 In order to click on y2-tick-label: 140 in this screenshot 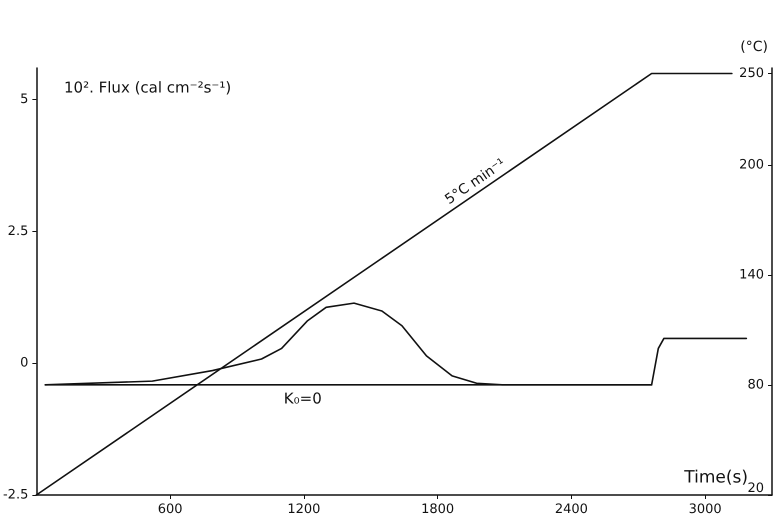, I will do `click(751, 275)`.